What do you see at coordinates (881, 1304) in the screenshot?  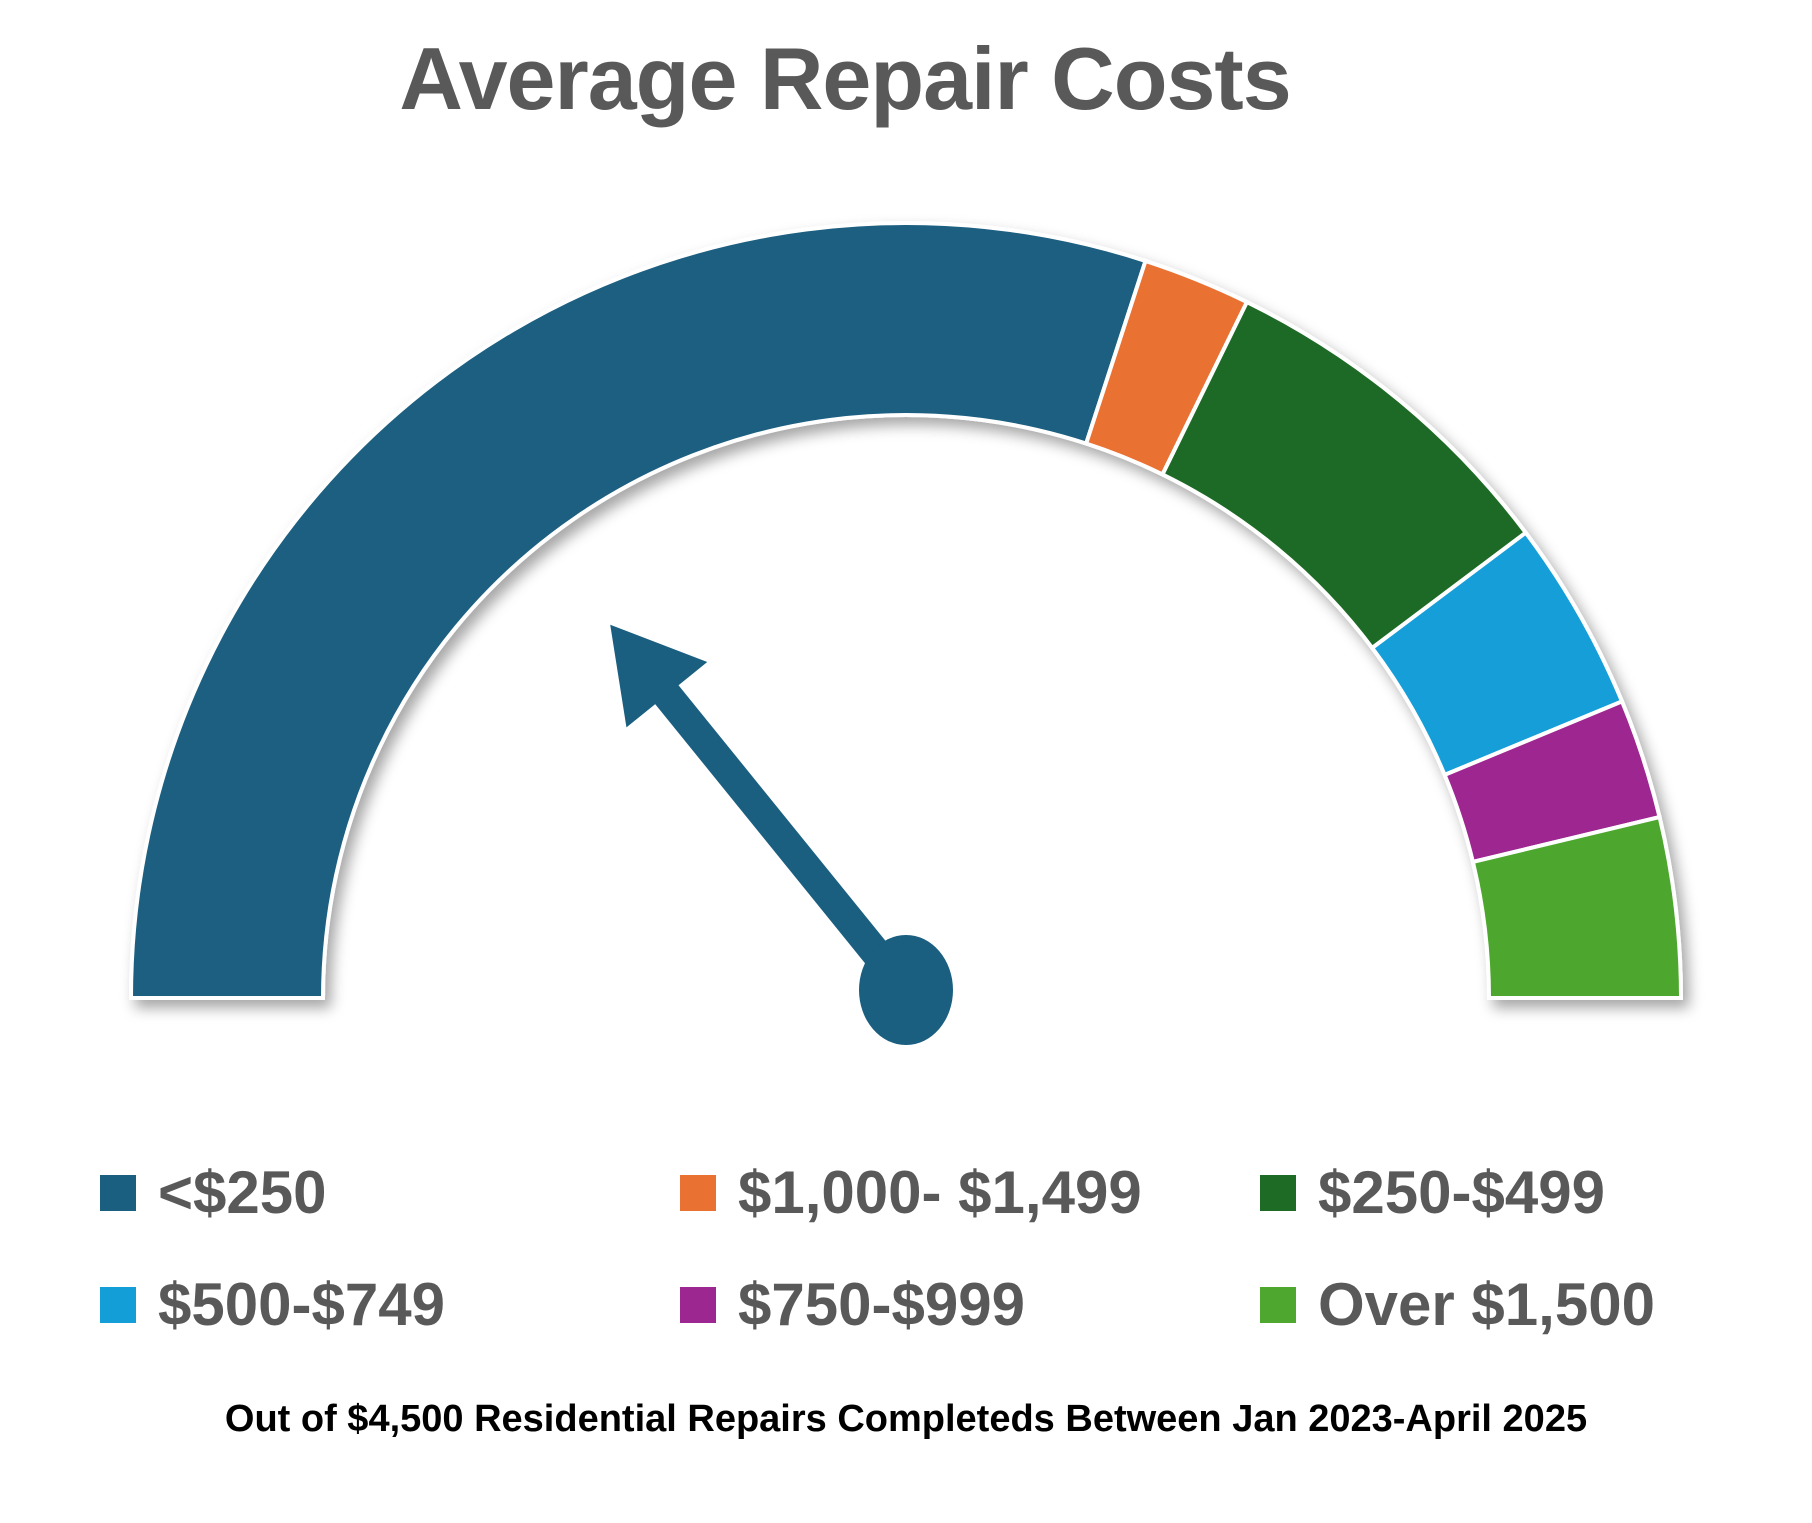 I see `legend-label: $750-$999` at bounding box center [881, 1304].